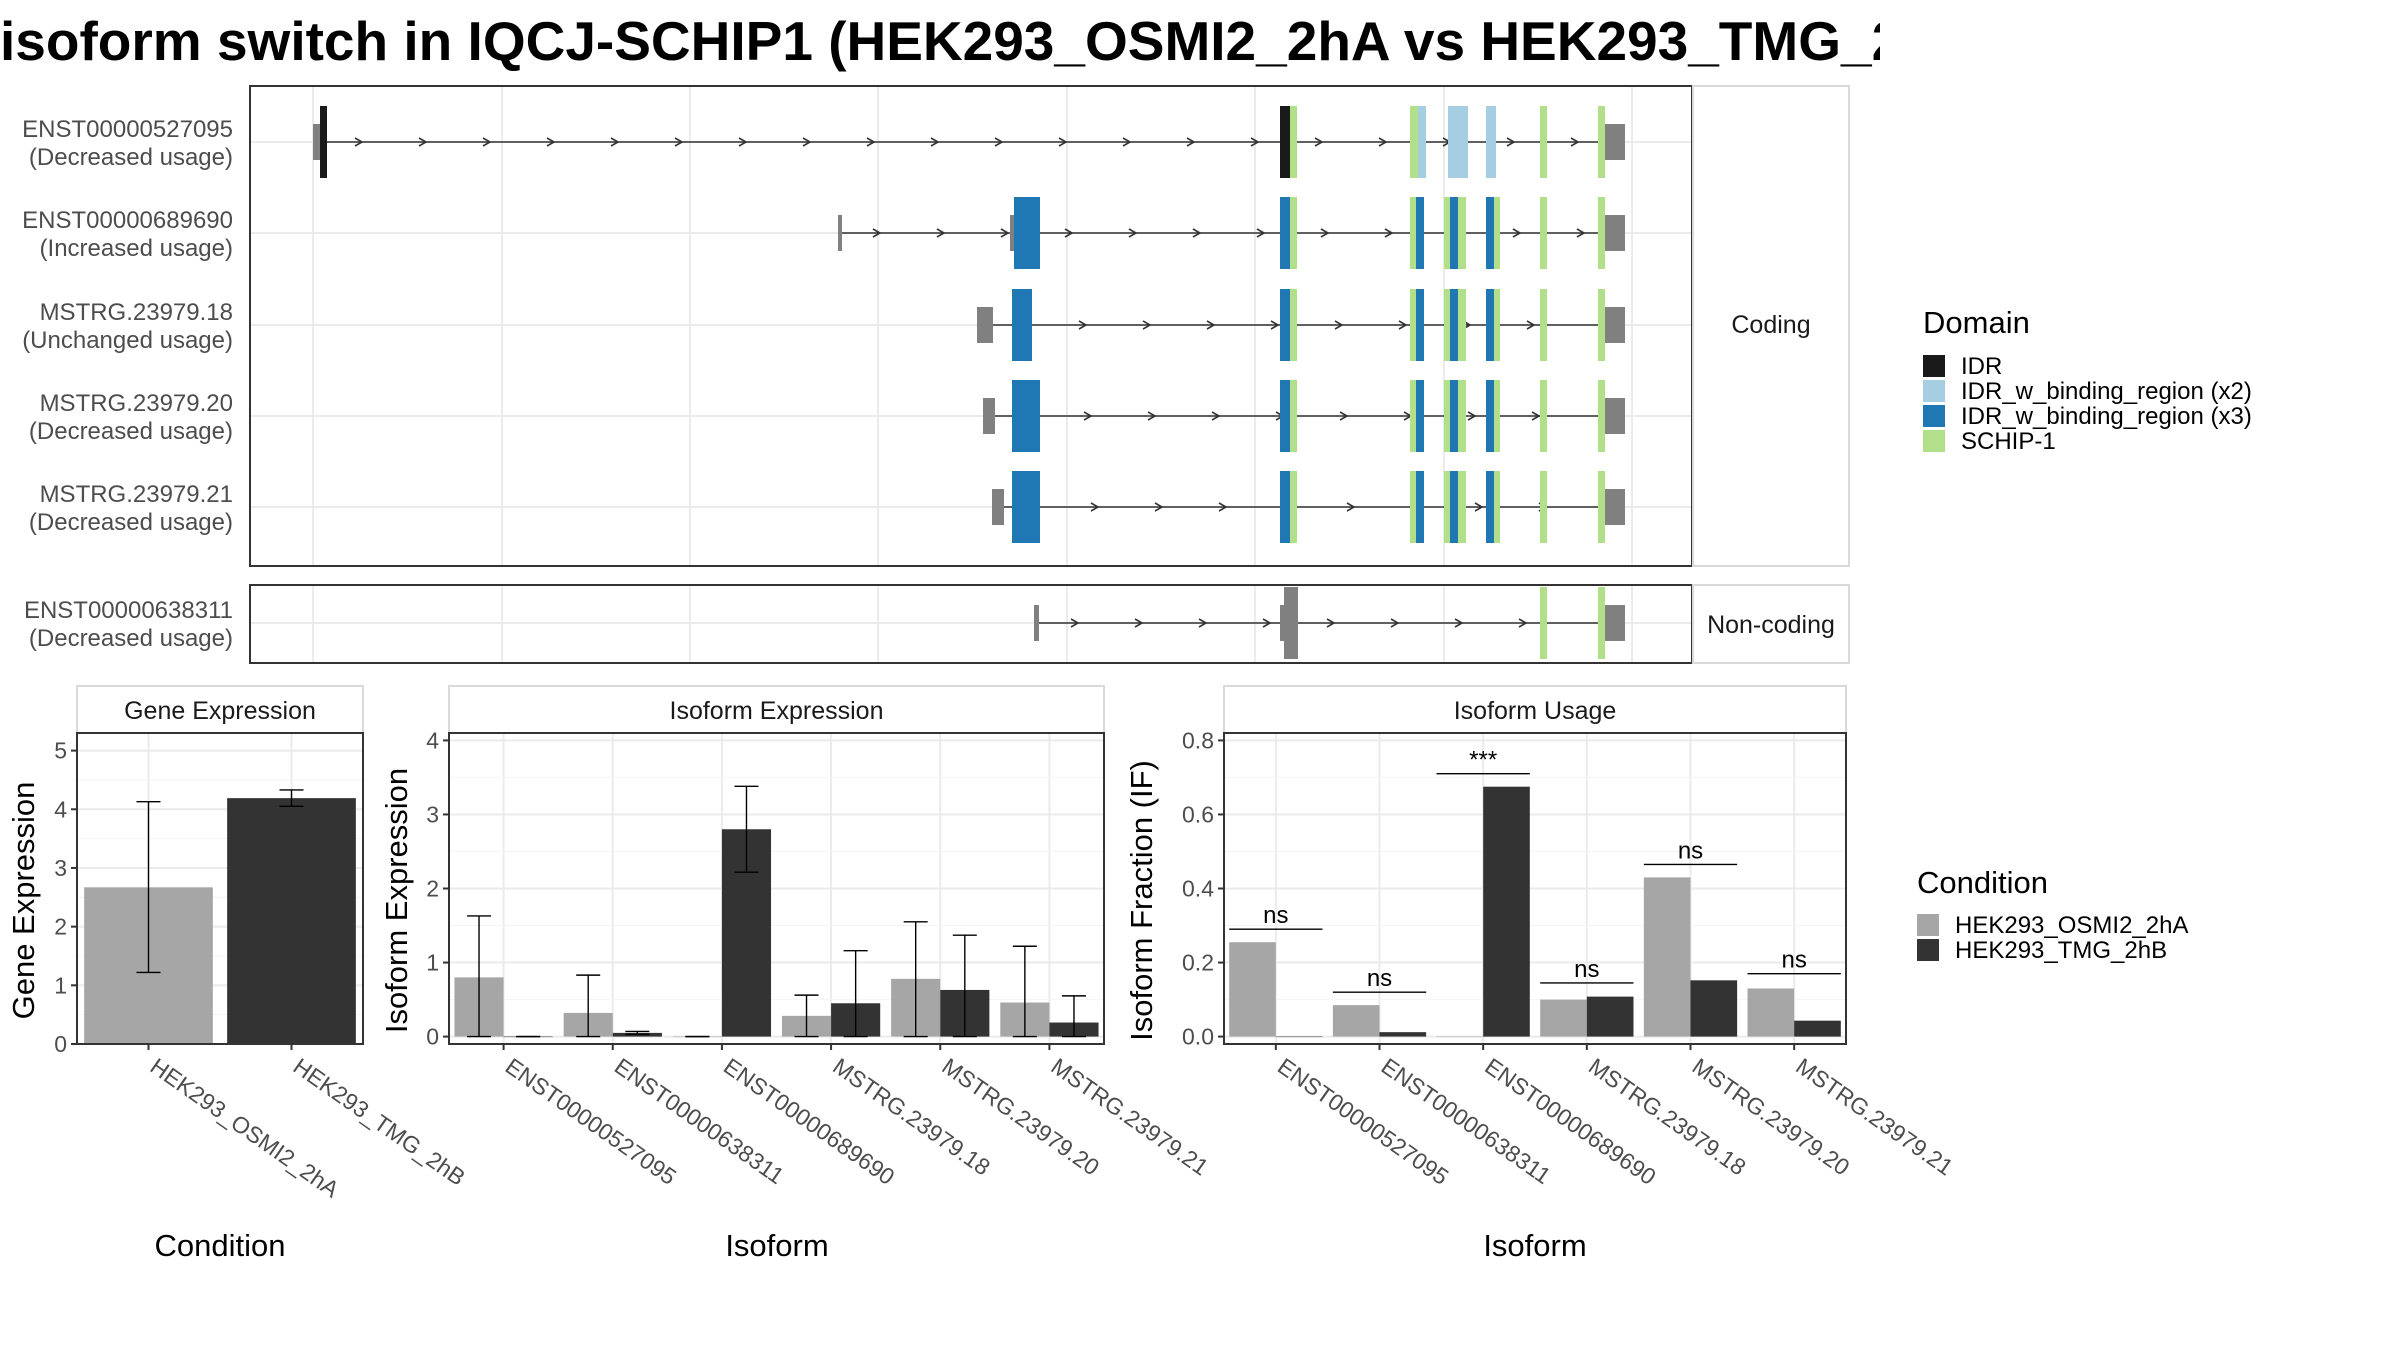 The width and height of the screenshot is (2400, 1350). I want to click on y-tick-label: 0.2, so click(1198, 963).